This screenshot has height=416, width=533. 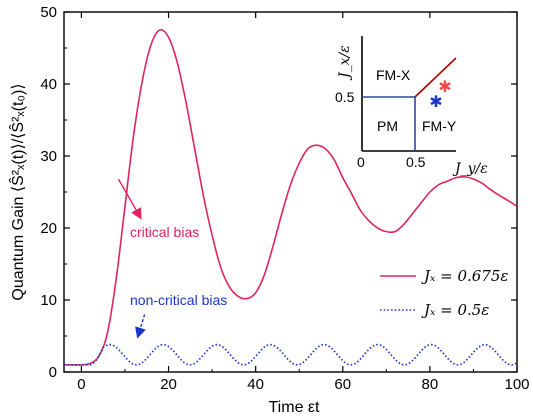 What do you see at coordinates (81, 384) in the screenshot?
I see `x-tick-label: 0` at bounding box center [81, 384].